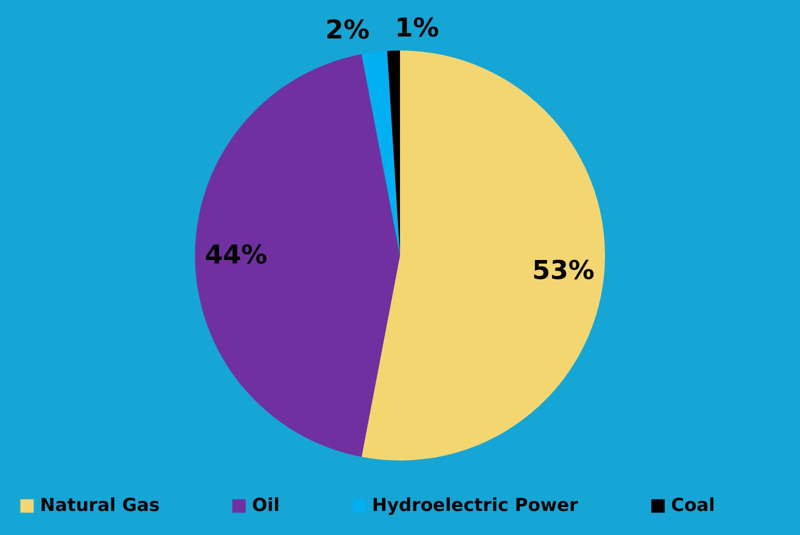 This screenshot has width=800, height=535. I want to click on data-label: 44%, so click(236, 255).